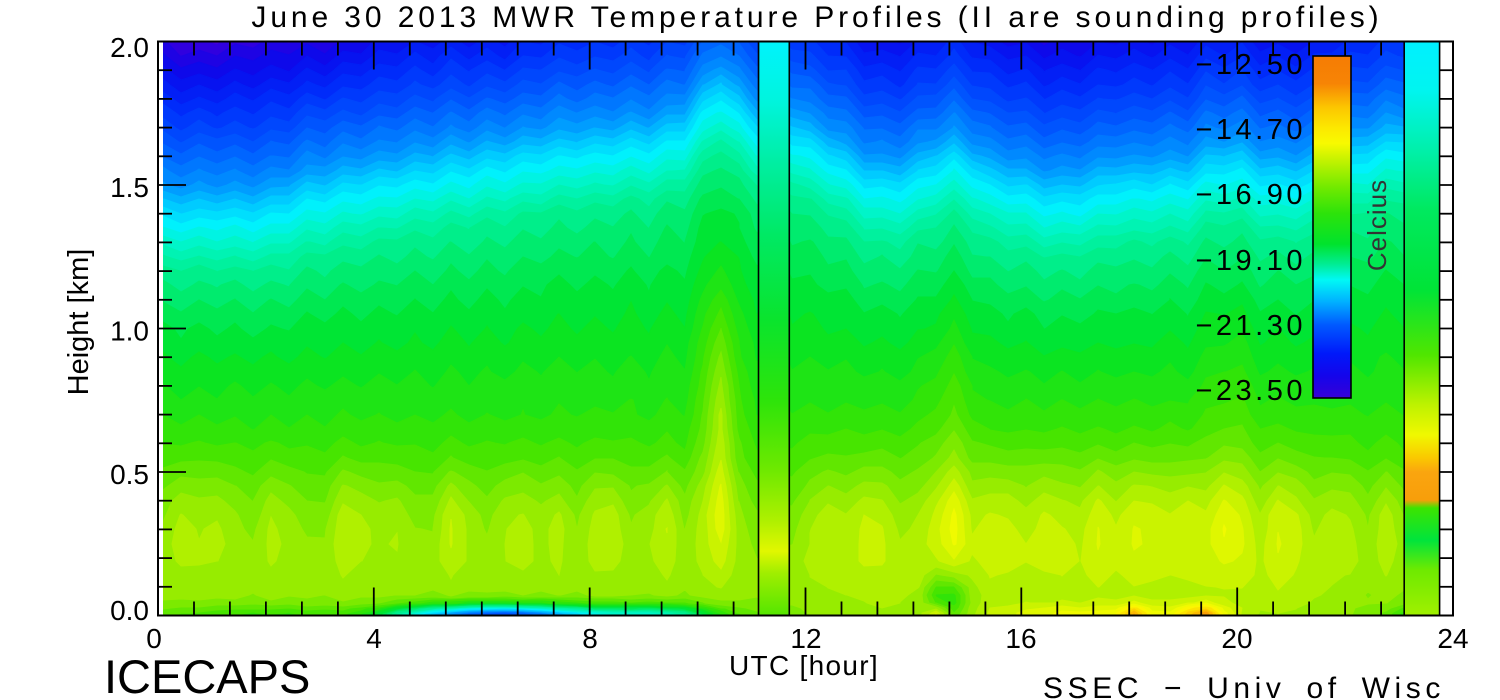  What do you see at coordinates (1236, 638) in the screenshot?
I see `svg-text: 20` at bounding box center [1236, 638].